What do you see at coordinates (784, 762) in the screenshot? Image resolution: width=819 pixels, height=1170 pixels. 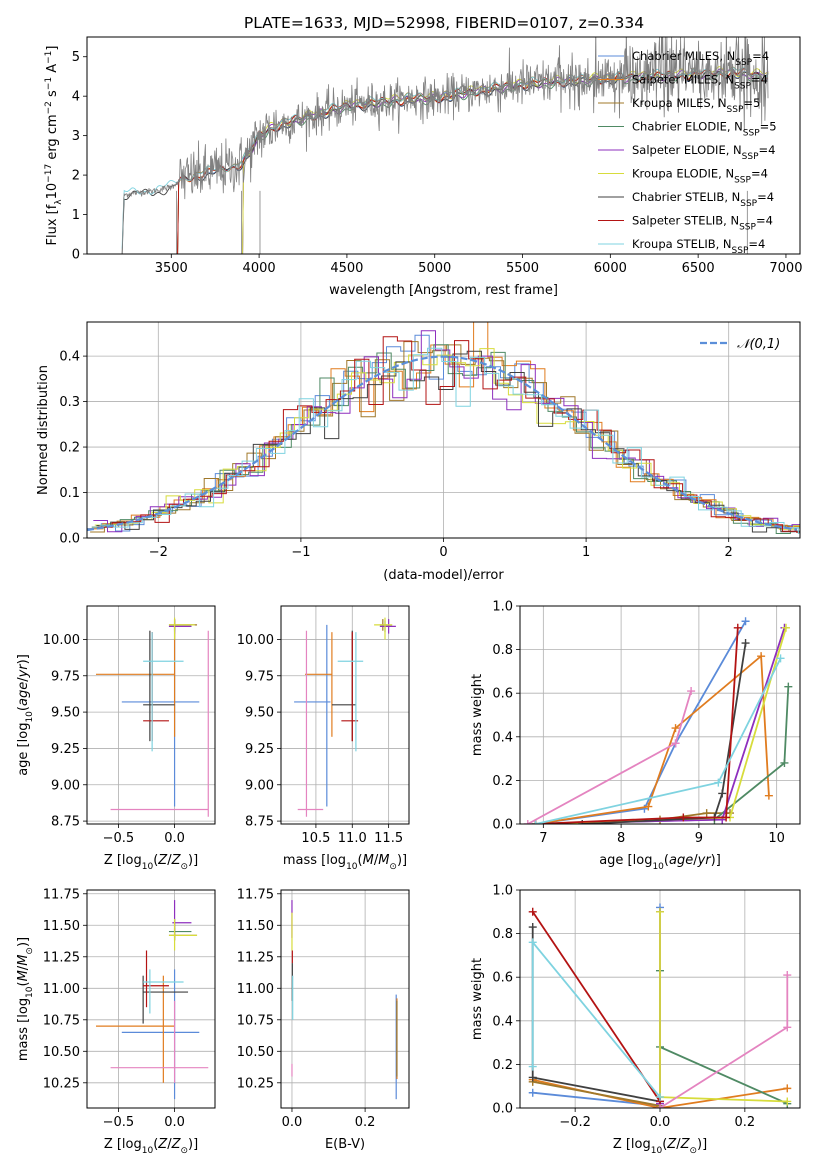 I see `weight-marker-ch_elodie` at bounding box center [784, 762].